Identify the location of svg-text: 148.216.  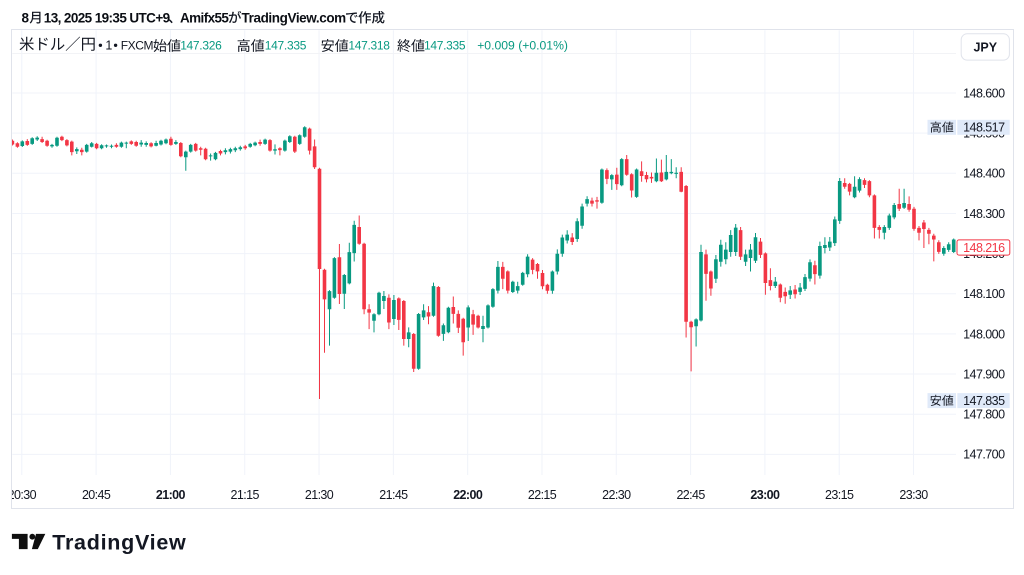
(984, 248).